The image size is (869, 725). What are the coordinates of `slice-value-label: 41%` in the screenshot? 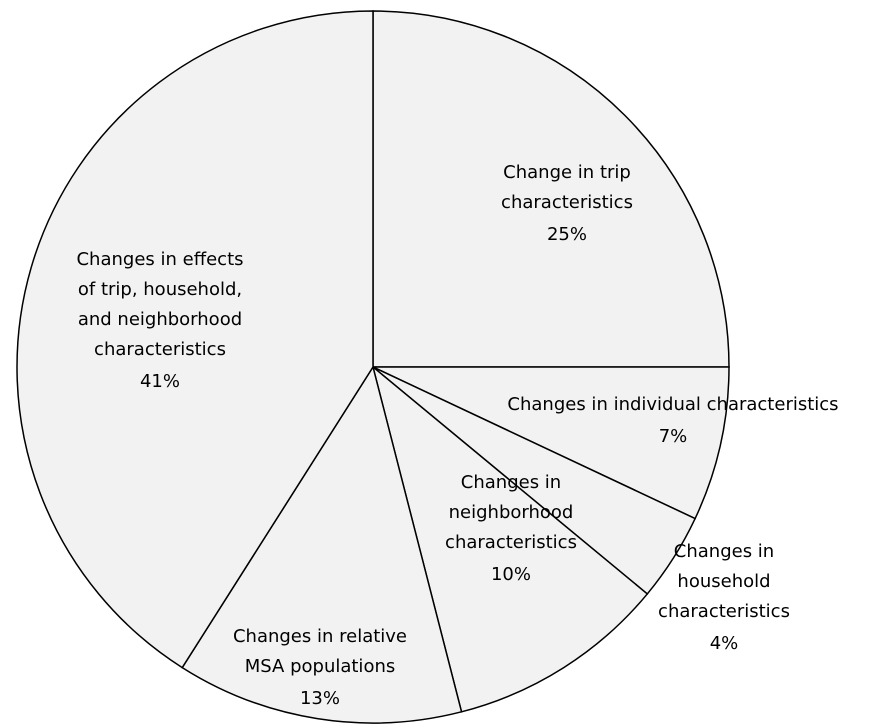 It's located at (160, 381).